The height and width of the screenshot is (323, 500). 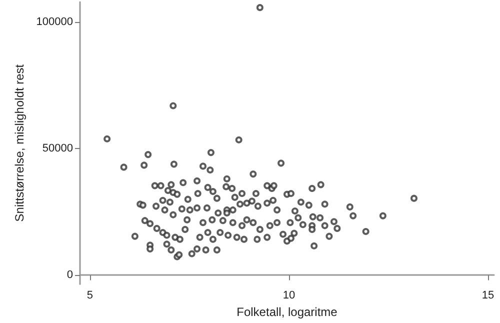 What do you see at coordinates (287, 312) in the screenshot?
I see `x-axis-title: Folketall, logaritme` at bounding box center [287, 312].